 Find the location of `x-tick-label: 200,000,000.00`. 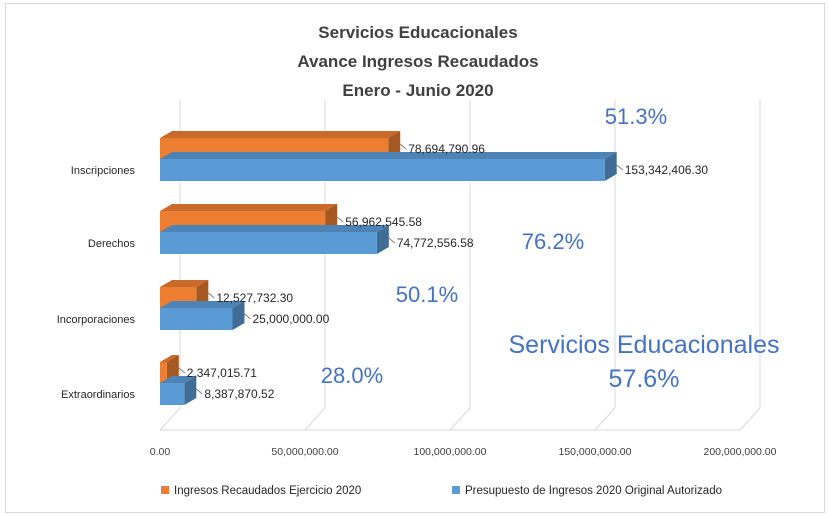

x-tick-label: 200,000,000.00 is located at coordinates (740, 452).